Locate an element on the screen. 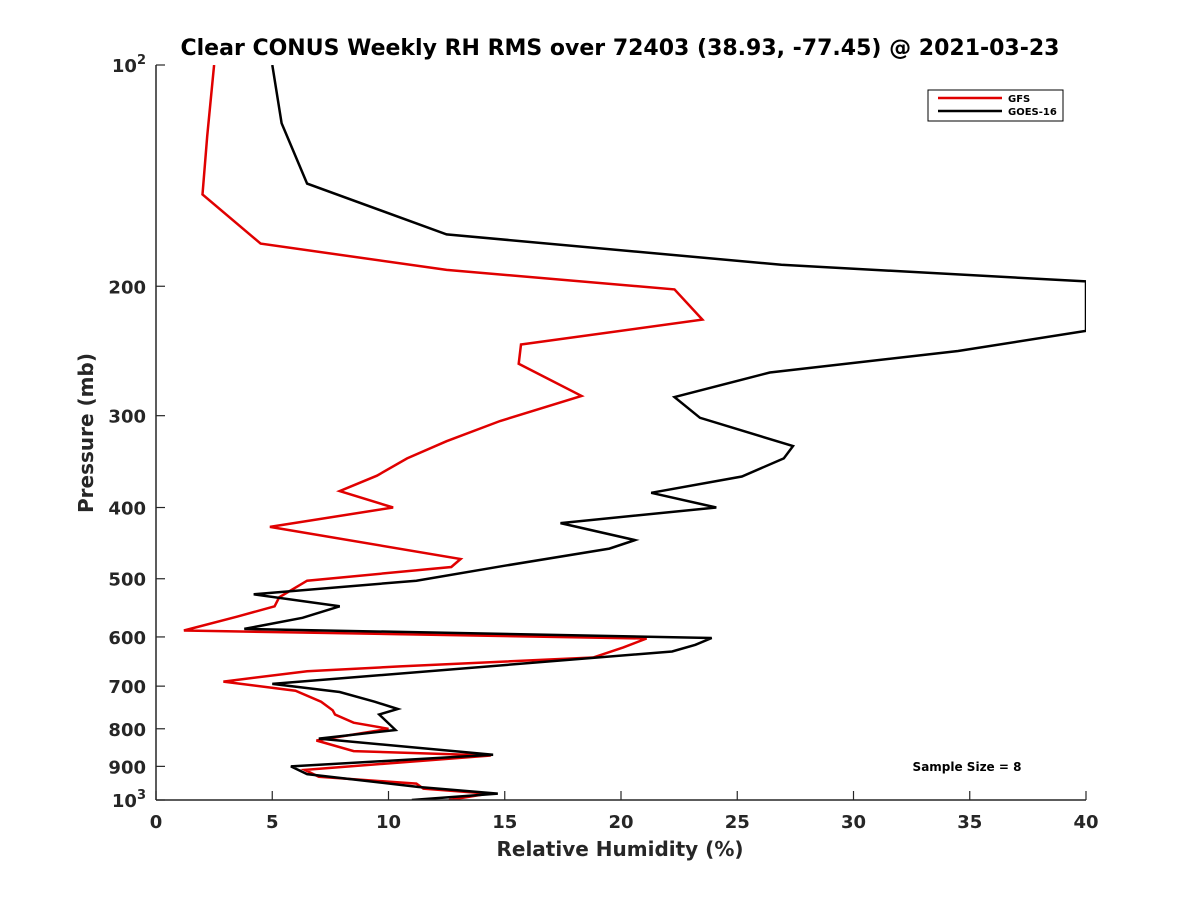  y-axis-label: Pressure (mb) is located at coordinates (86, 433).